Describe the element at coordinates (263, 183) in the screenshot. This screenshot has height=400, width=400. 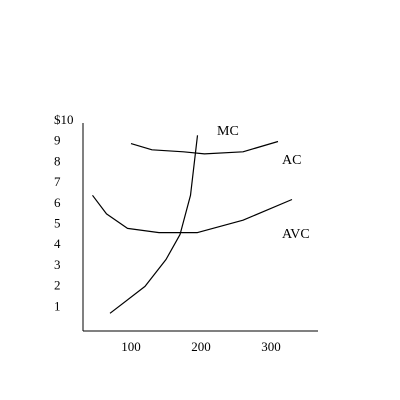
I see `series-labels: MC AC AVC` at that location.